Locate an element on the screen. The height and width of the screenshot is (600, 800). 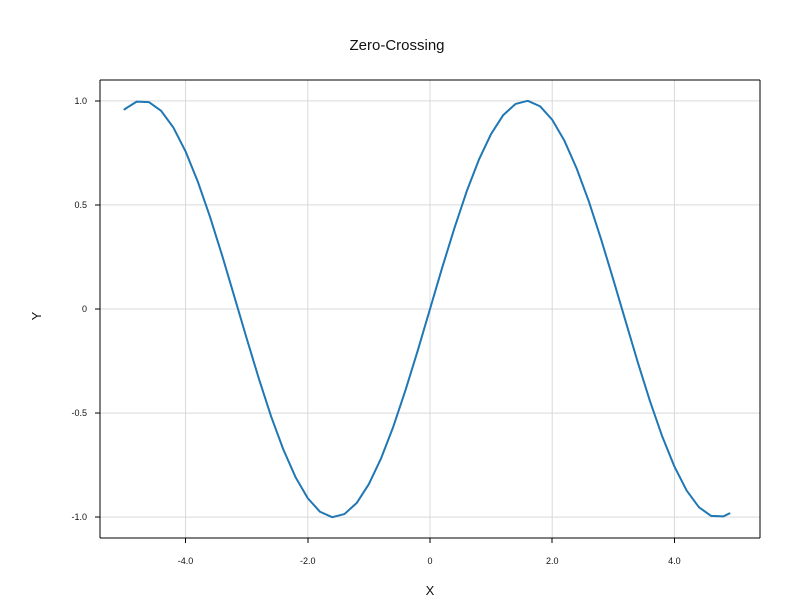
y-tick-label: 0.5 is located at coordinates (80, 205).